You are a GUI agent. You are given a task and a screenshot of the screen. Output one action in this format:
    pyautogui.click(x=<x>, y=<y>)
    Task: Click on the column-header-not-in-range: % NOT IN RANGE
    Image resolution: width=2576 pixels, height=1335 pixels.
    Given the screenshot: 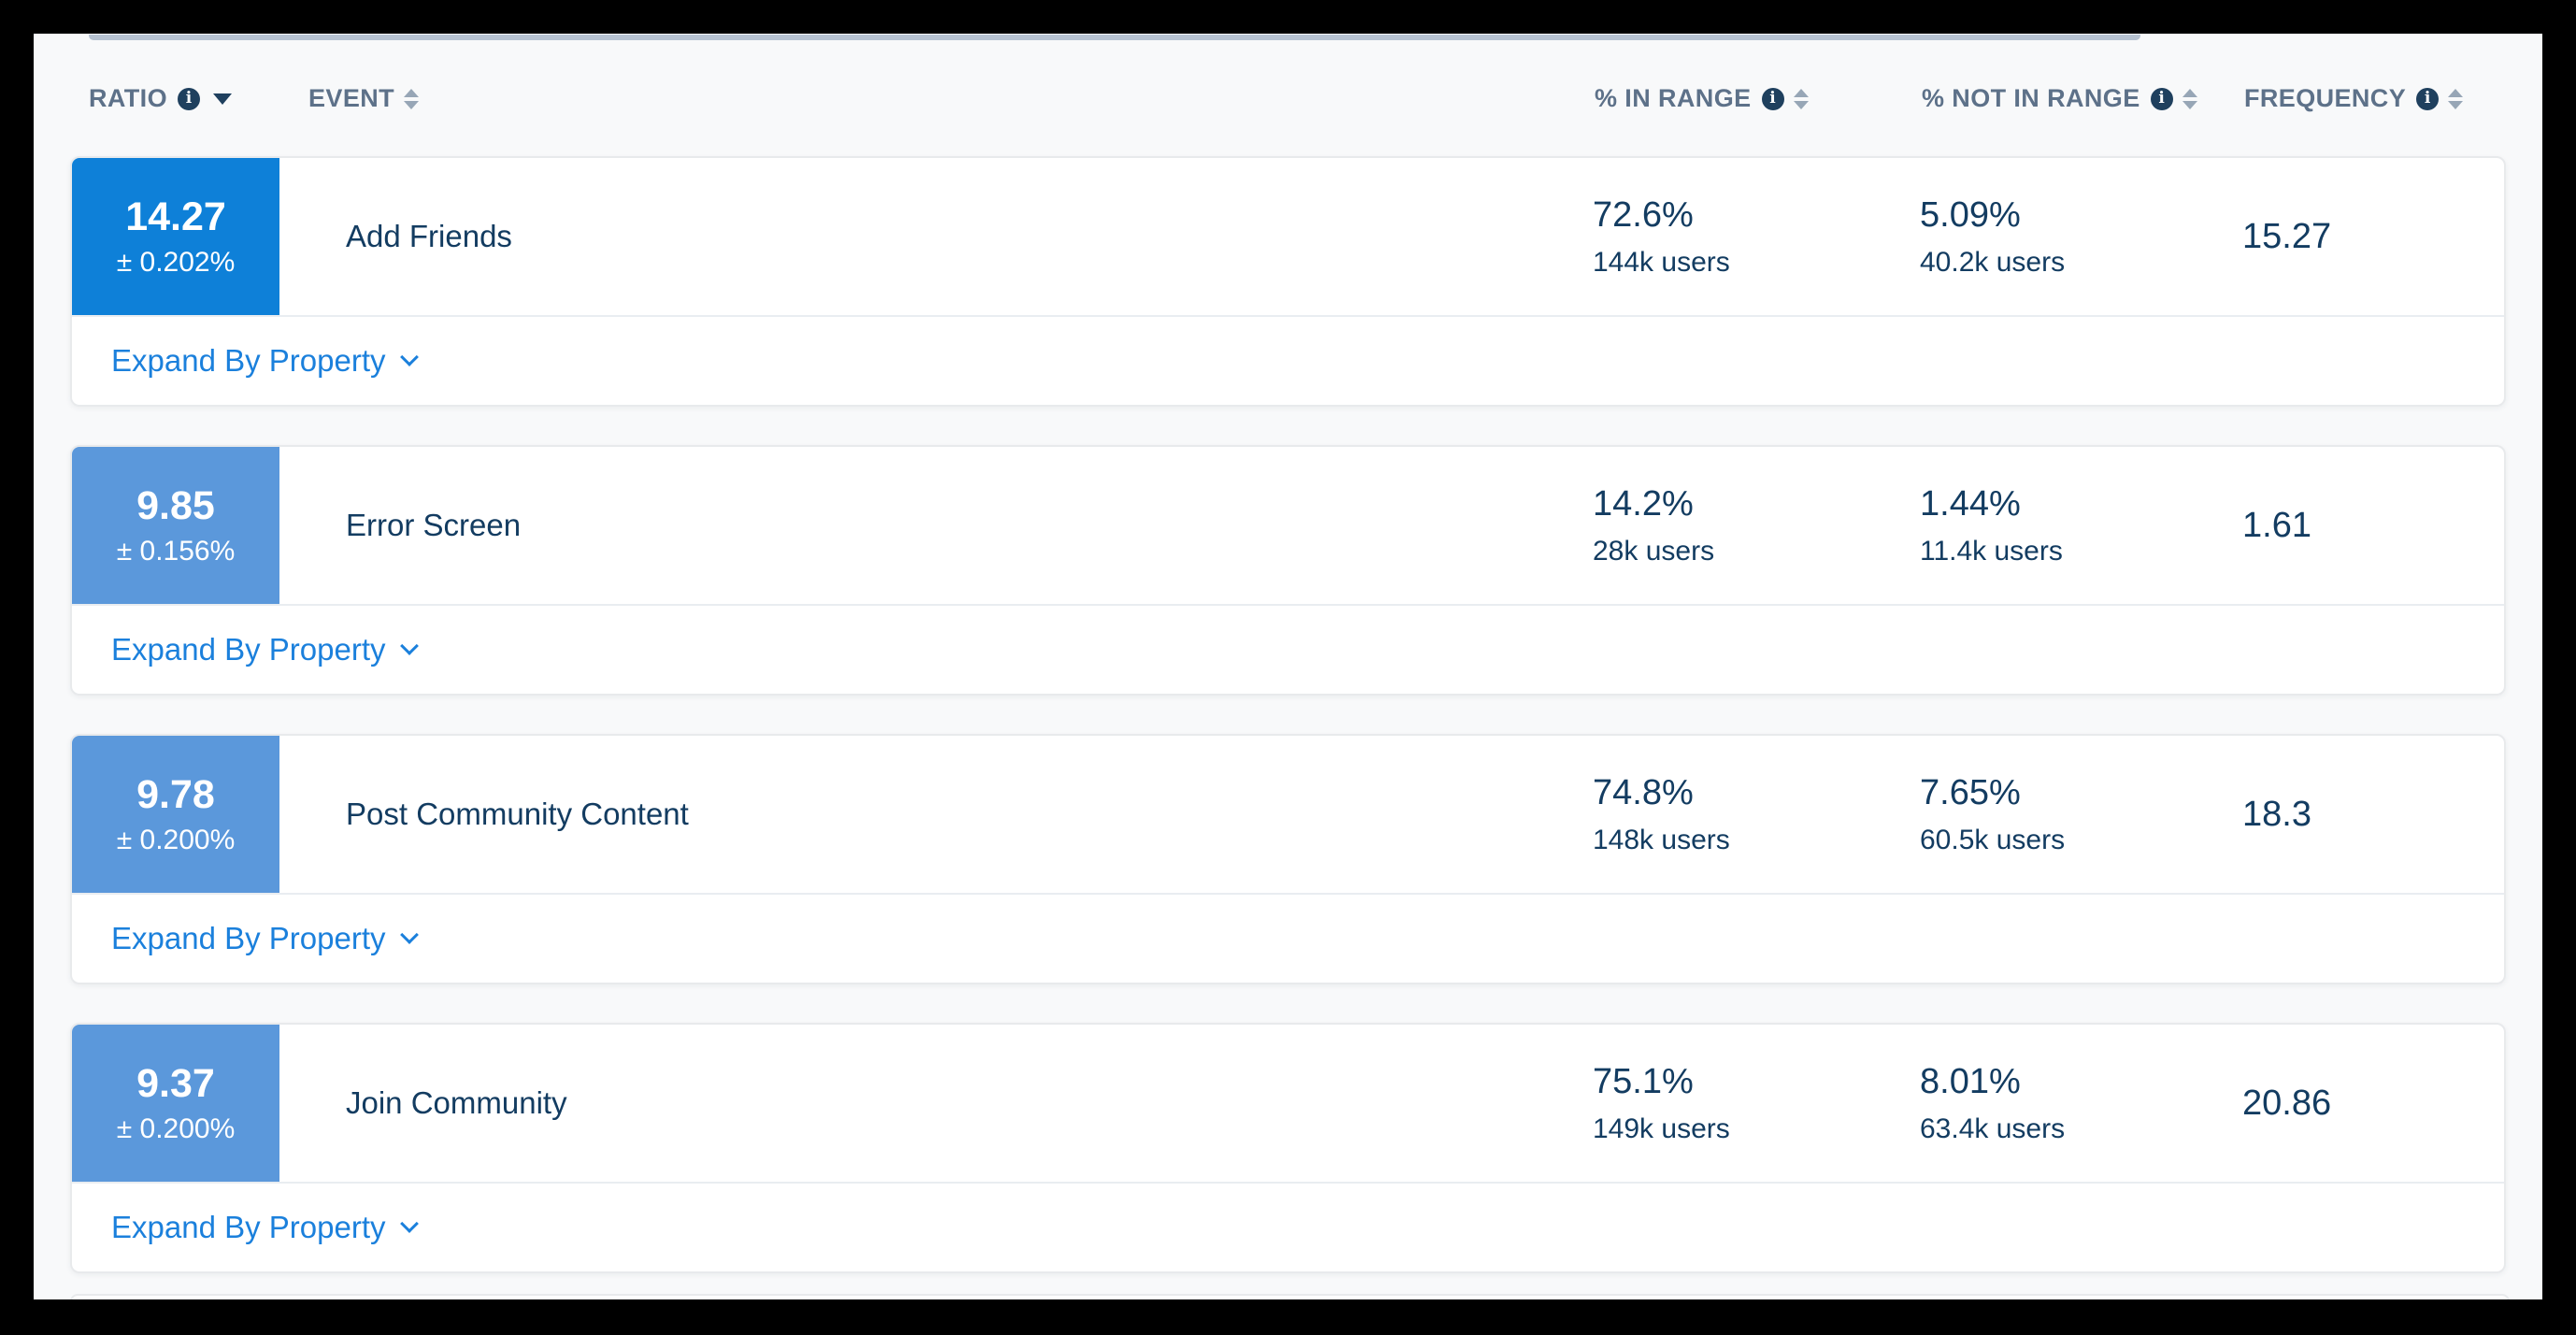 What is the action you would take?
    pyautogui.click(x=2083, y=99)
    